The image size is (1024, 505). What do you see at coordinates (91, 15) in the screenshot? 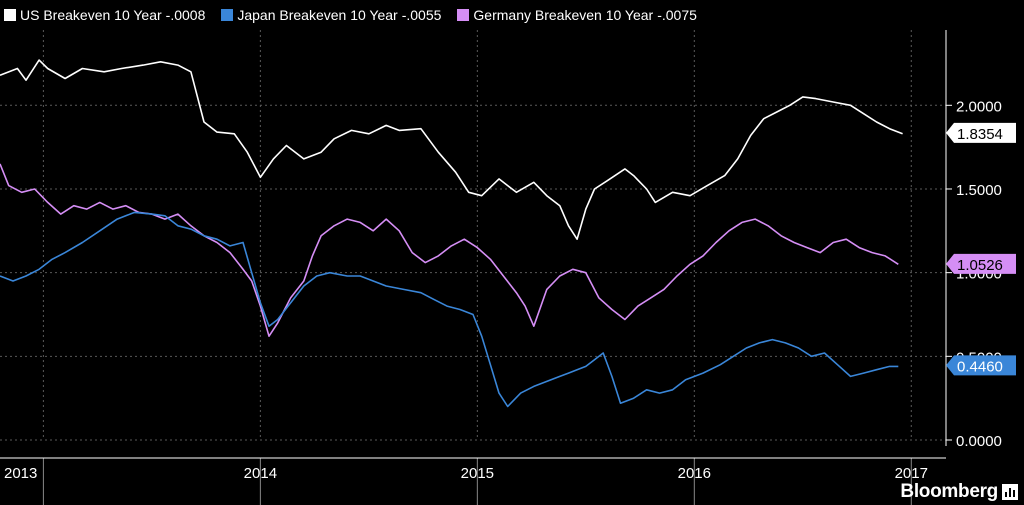
I see `legend-label-us: US Breakeven 10 Year` at bounding box center [91, 15].